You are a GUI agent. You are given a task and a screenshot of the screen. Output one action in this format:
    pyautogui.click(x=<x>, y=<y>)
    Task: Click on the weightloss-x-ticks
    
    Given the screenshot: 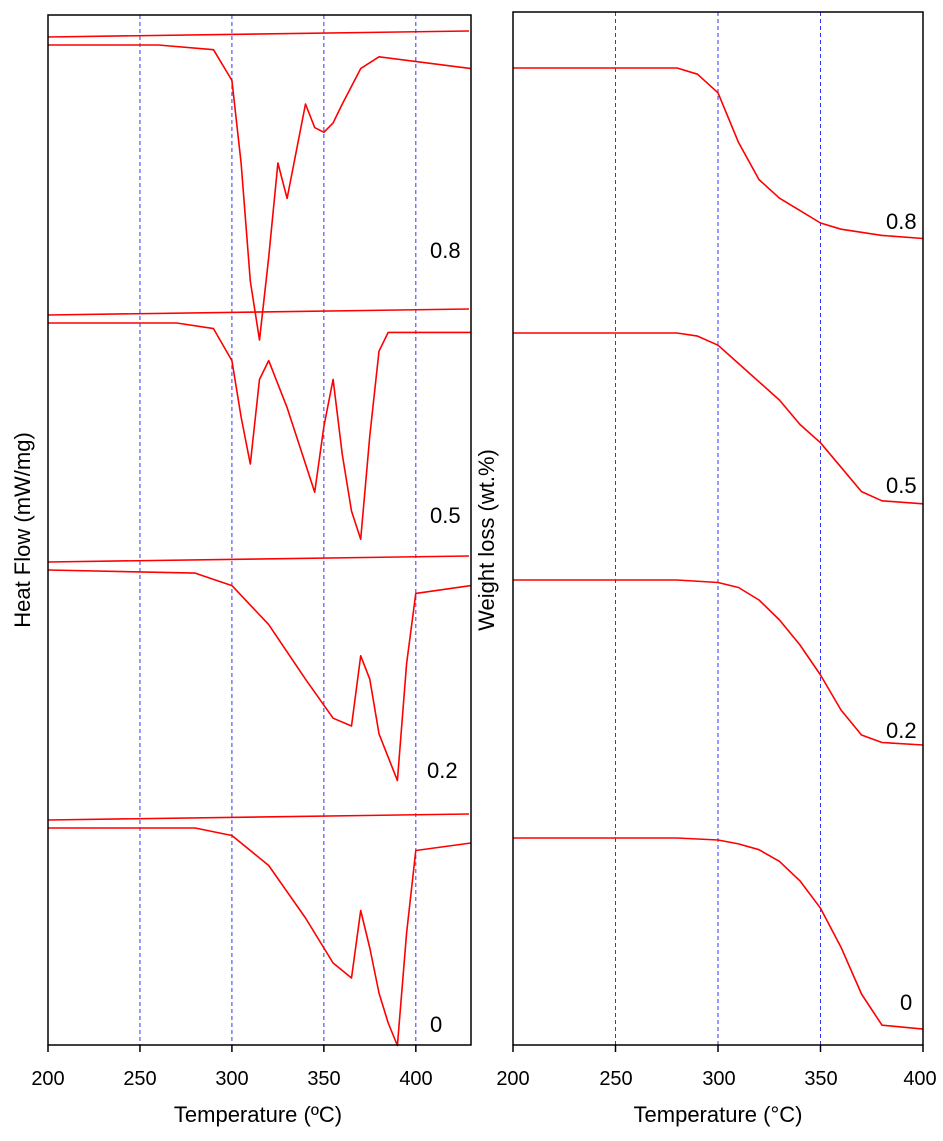 What is the action you would take?
    pyautogui.click(x=718, y=1048)
    